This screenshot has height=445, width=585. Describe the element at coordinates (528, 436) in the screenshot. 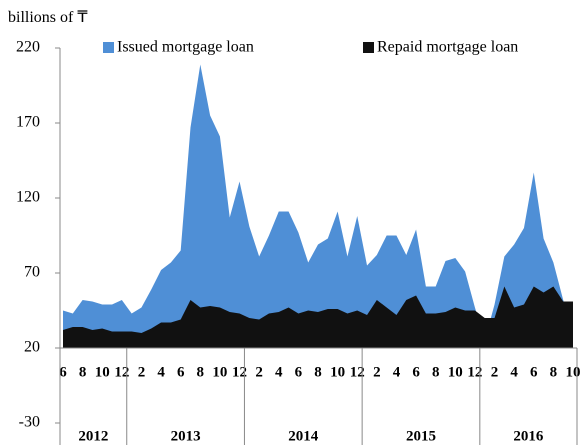

I see `x-group-label: 2016` at that location.